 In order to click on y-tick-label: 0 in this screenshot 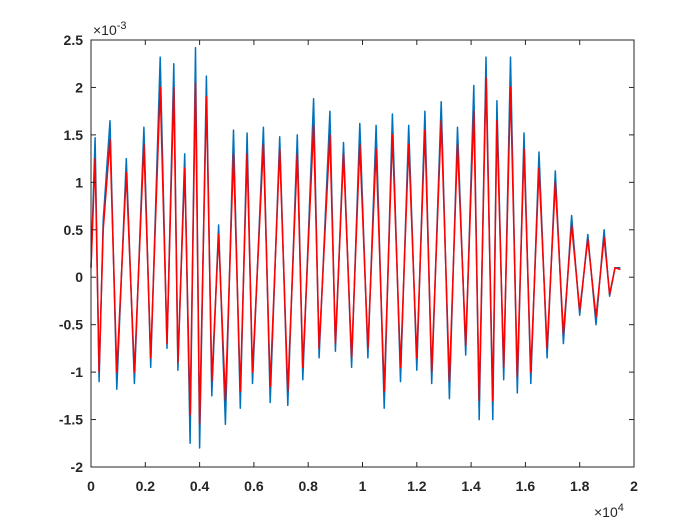, I will do `click(79, 277)`.